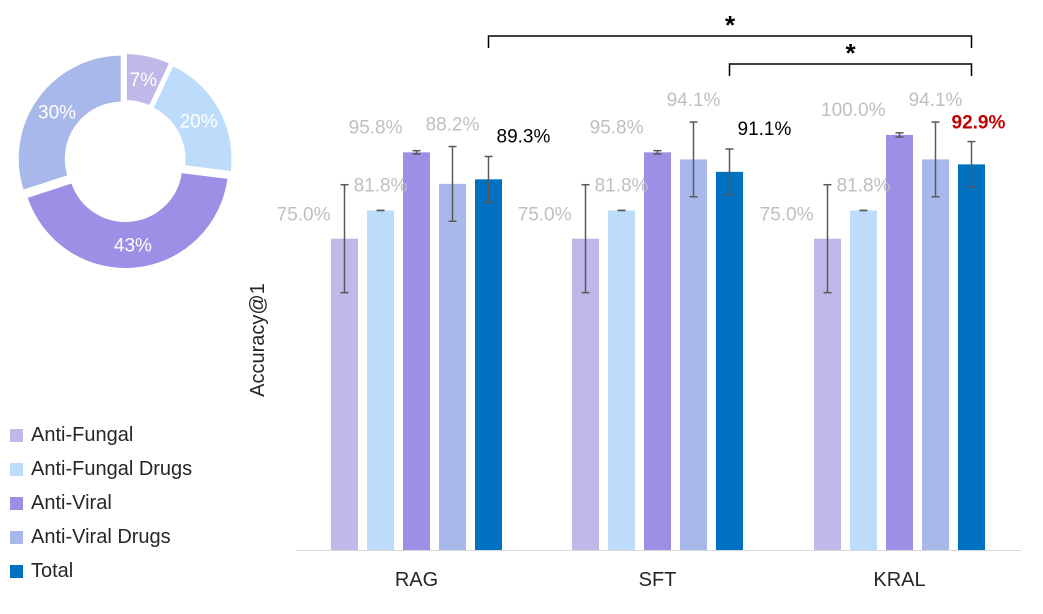 The image size is (1043, 614). What do you see at coordinates (112, 468) in the screenshot?
I see `legend-label: Anti-Fungal Drugs` at bounding box center [112, 468].